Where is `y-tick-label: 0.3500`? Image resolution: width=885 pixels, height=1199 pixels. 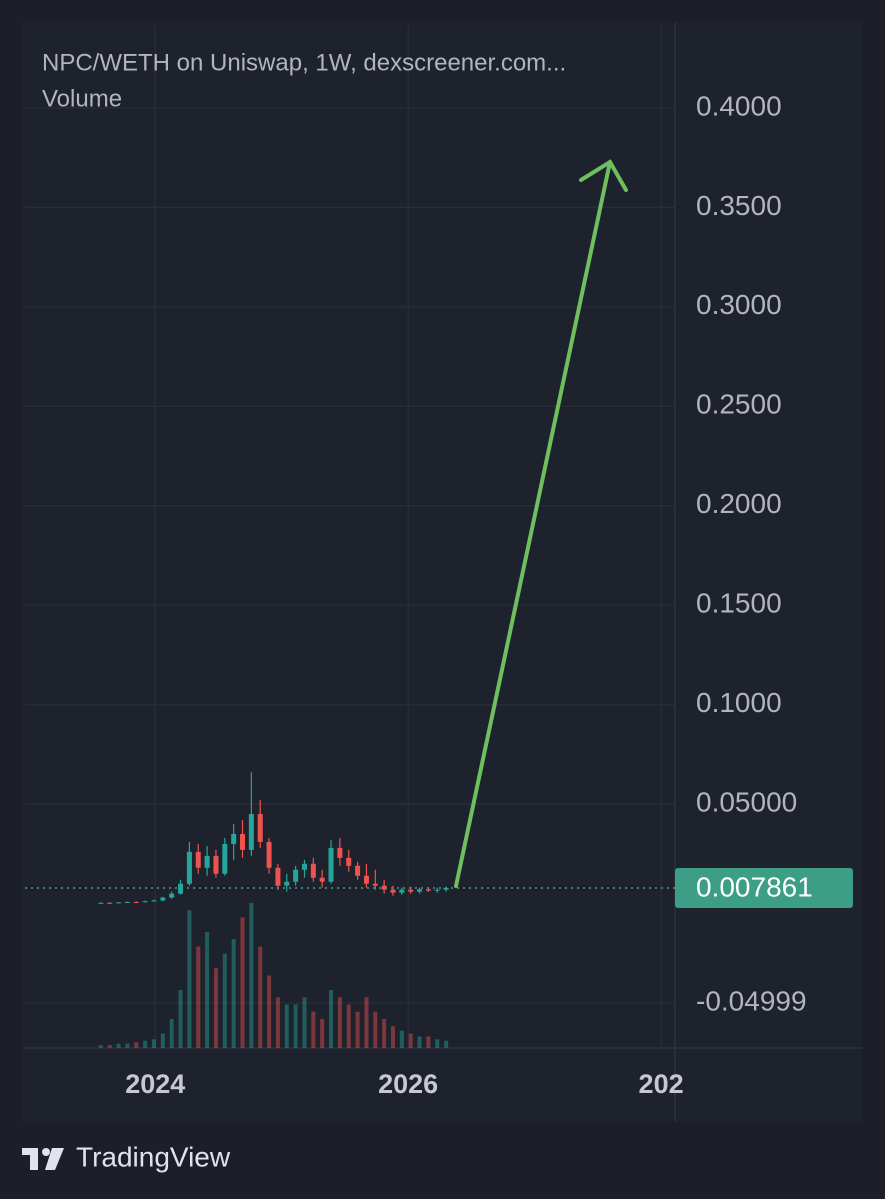 y-tick-label: 0.3500 is located at coordinates (739, 205).